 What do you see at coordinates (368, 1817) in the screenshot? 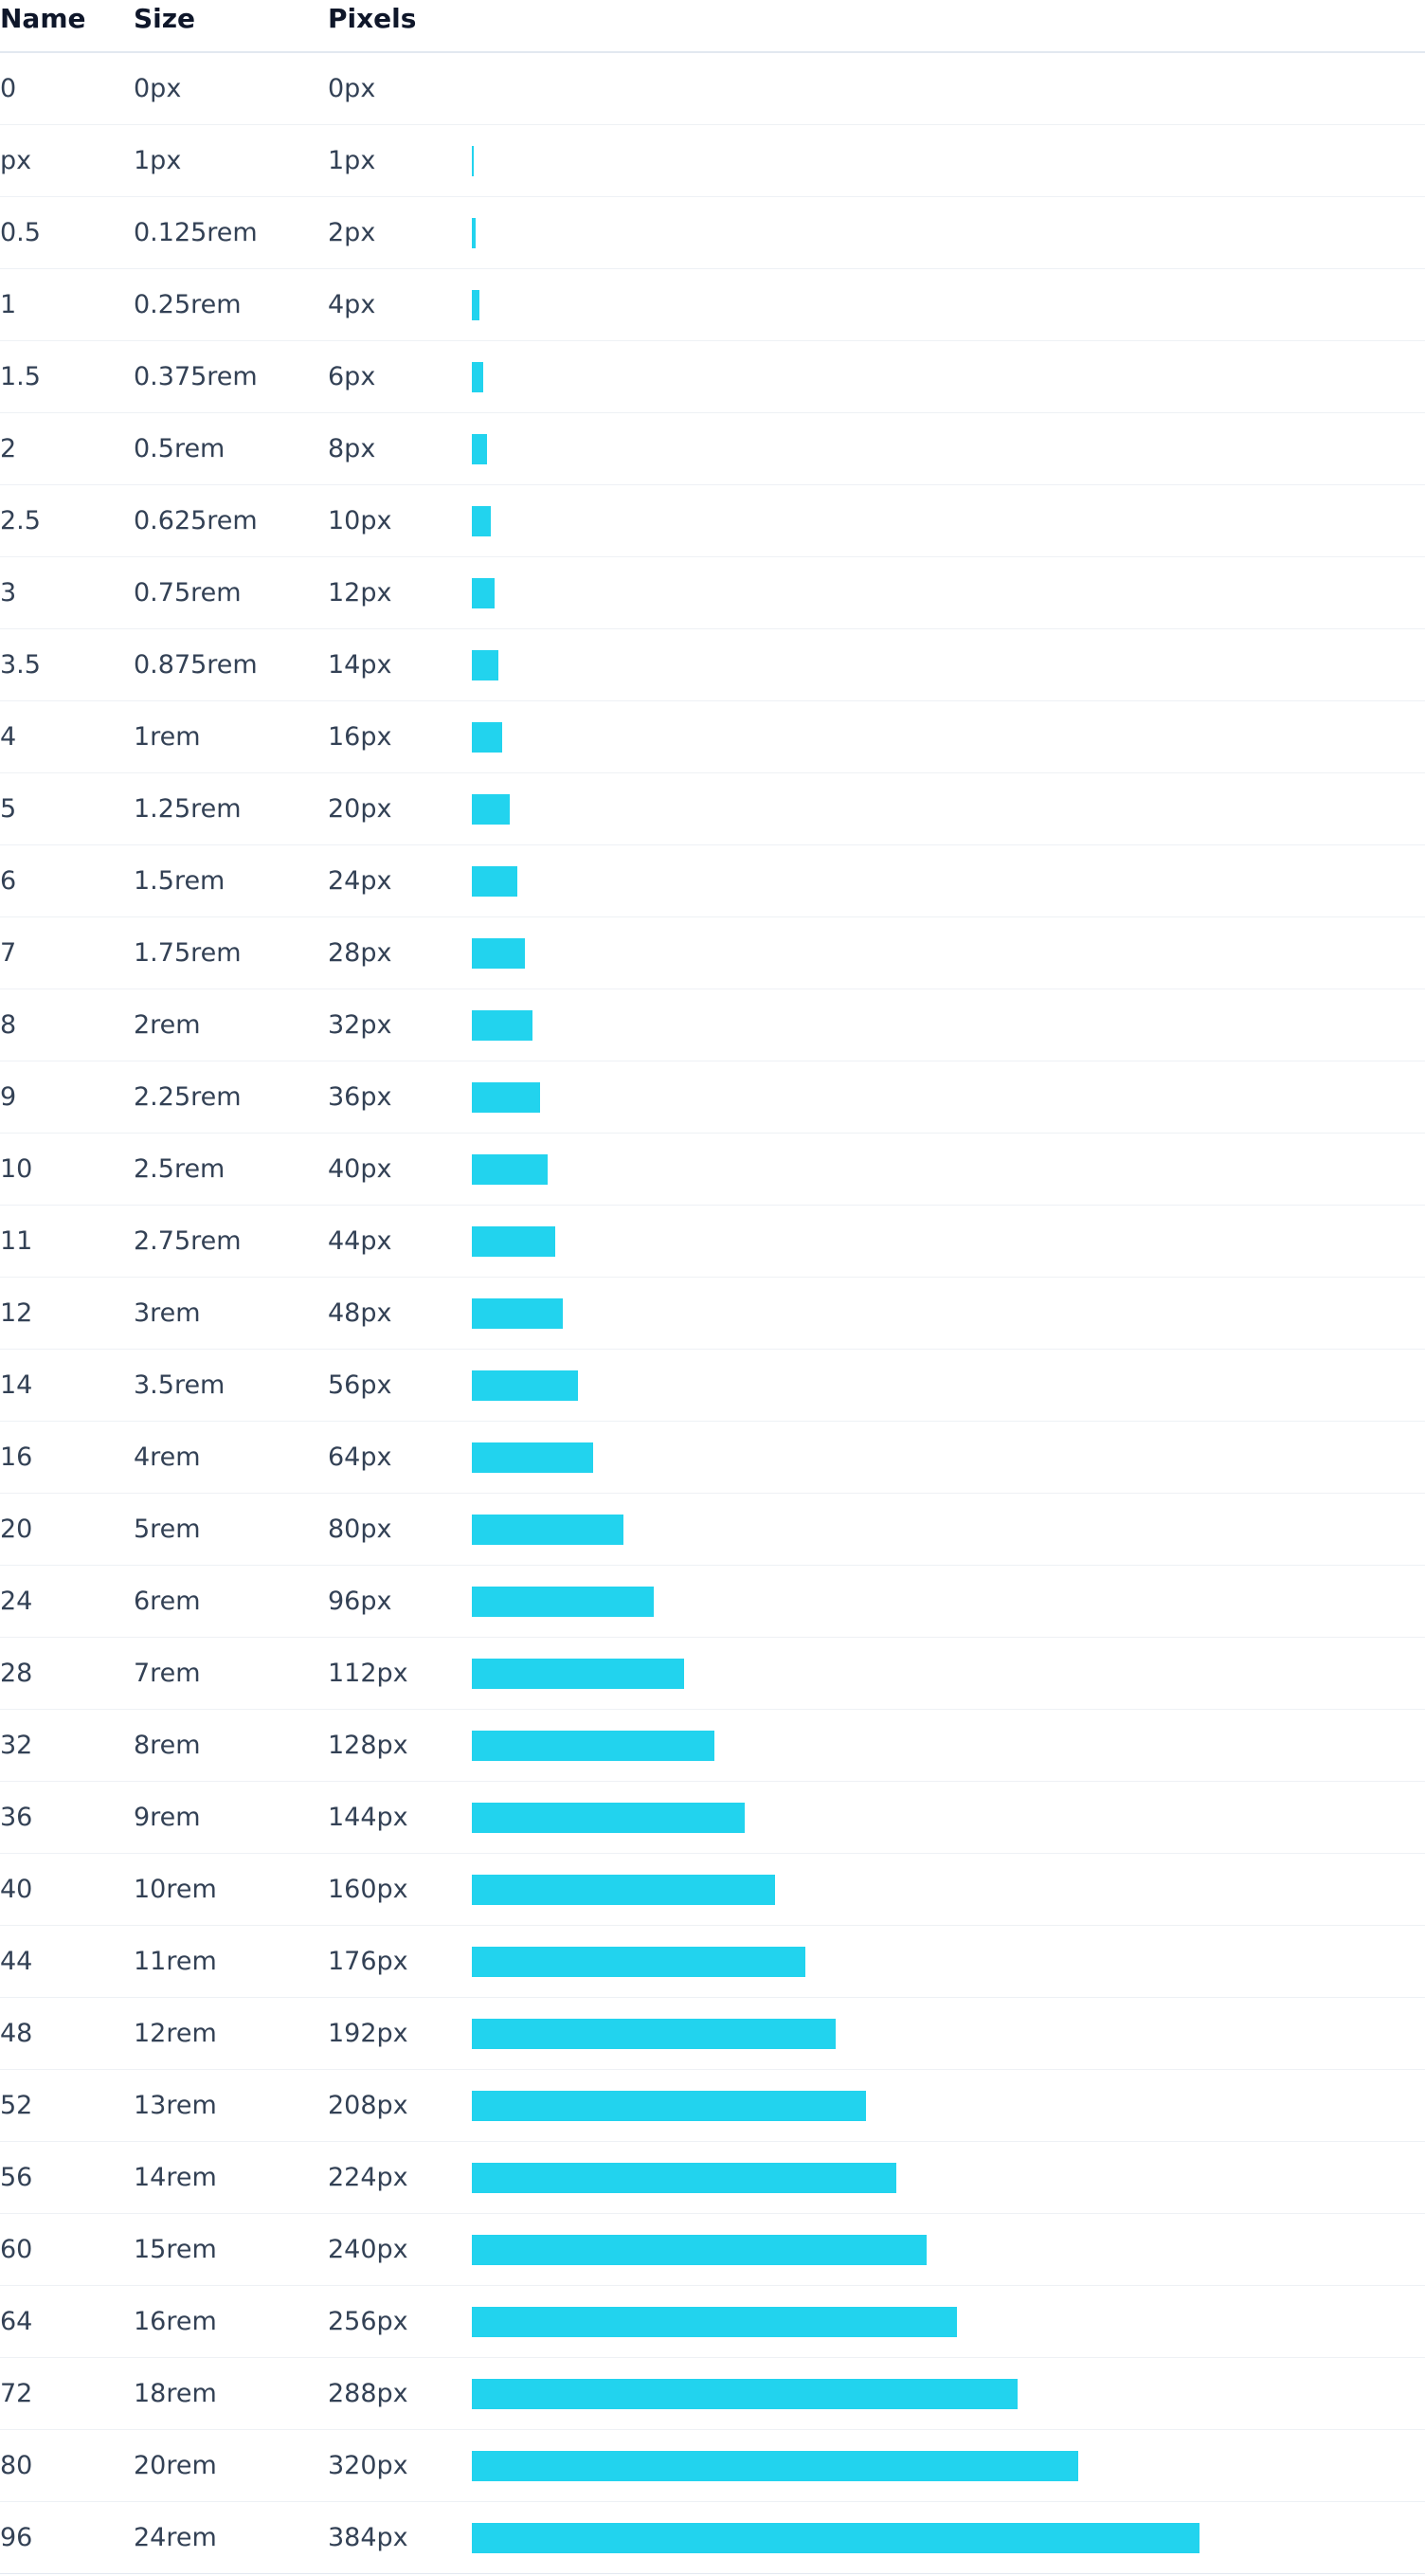
I see `row-pixels: 144px` at bounding box center [368, 1817].